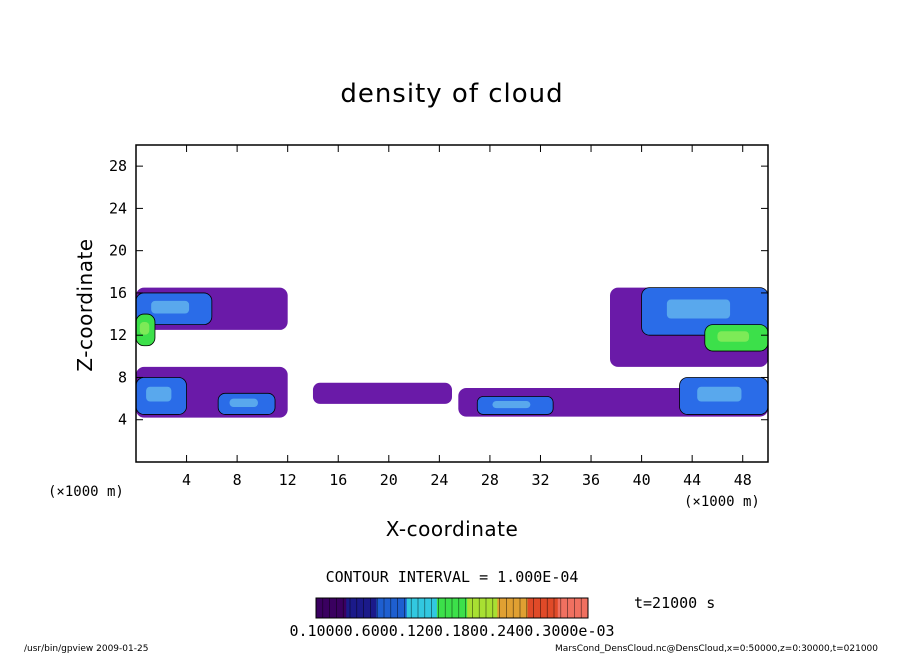 Image resolution: width=904 pixels, height=654 pixels. Describe the element at coordinates (451, 631) in the screenshot. I see `colorbar-values: 0.10000.6000.1200.1800.2400.3000e-03` at that location.